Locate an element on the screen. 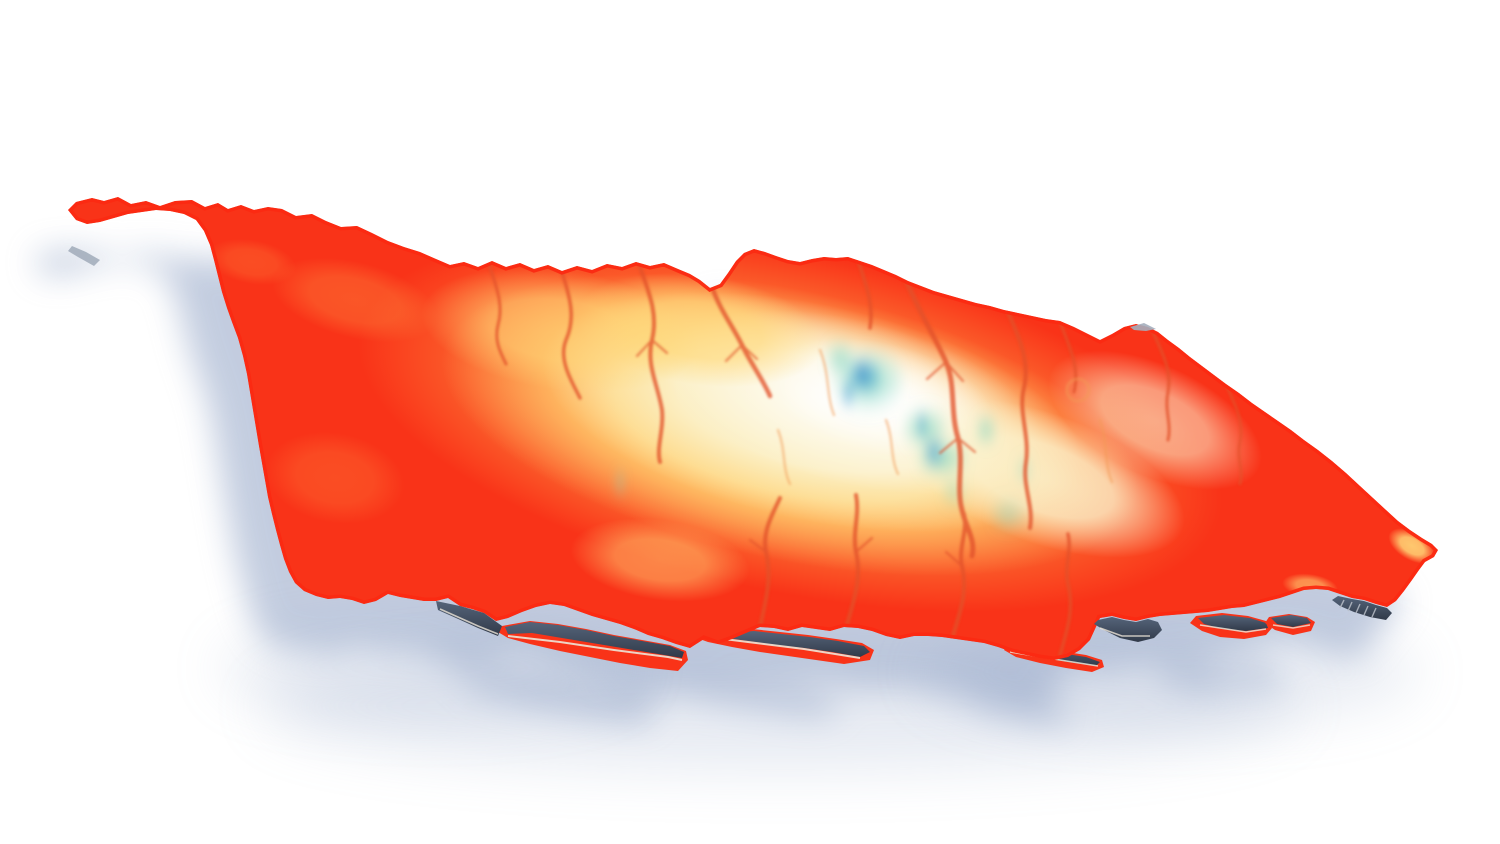 Image resolution: width=1500 pixels, height=844 pixels. north-wall-sliver is located at coordinates (1143, 327).